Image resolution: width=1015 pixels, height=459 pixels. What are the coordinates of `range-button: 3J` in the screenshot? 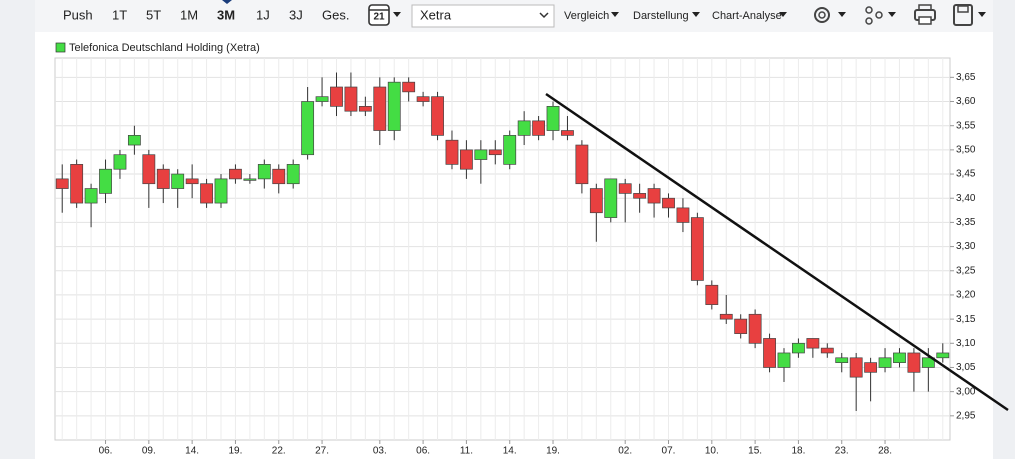 It's located at (296, 14).